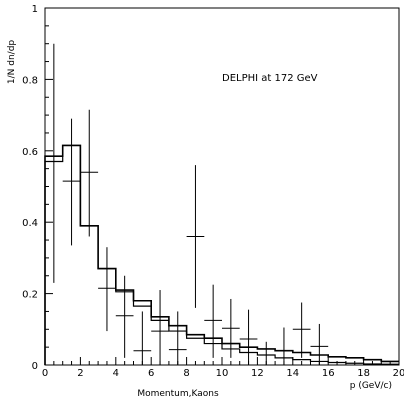 The image size is (404, 399). I want to click on x-tick-label: 10, so click(222, 373).